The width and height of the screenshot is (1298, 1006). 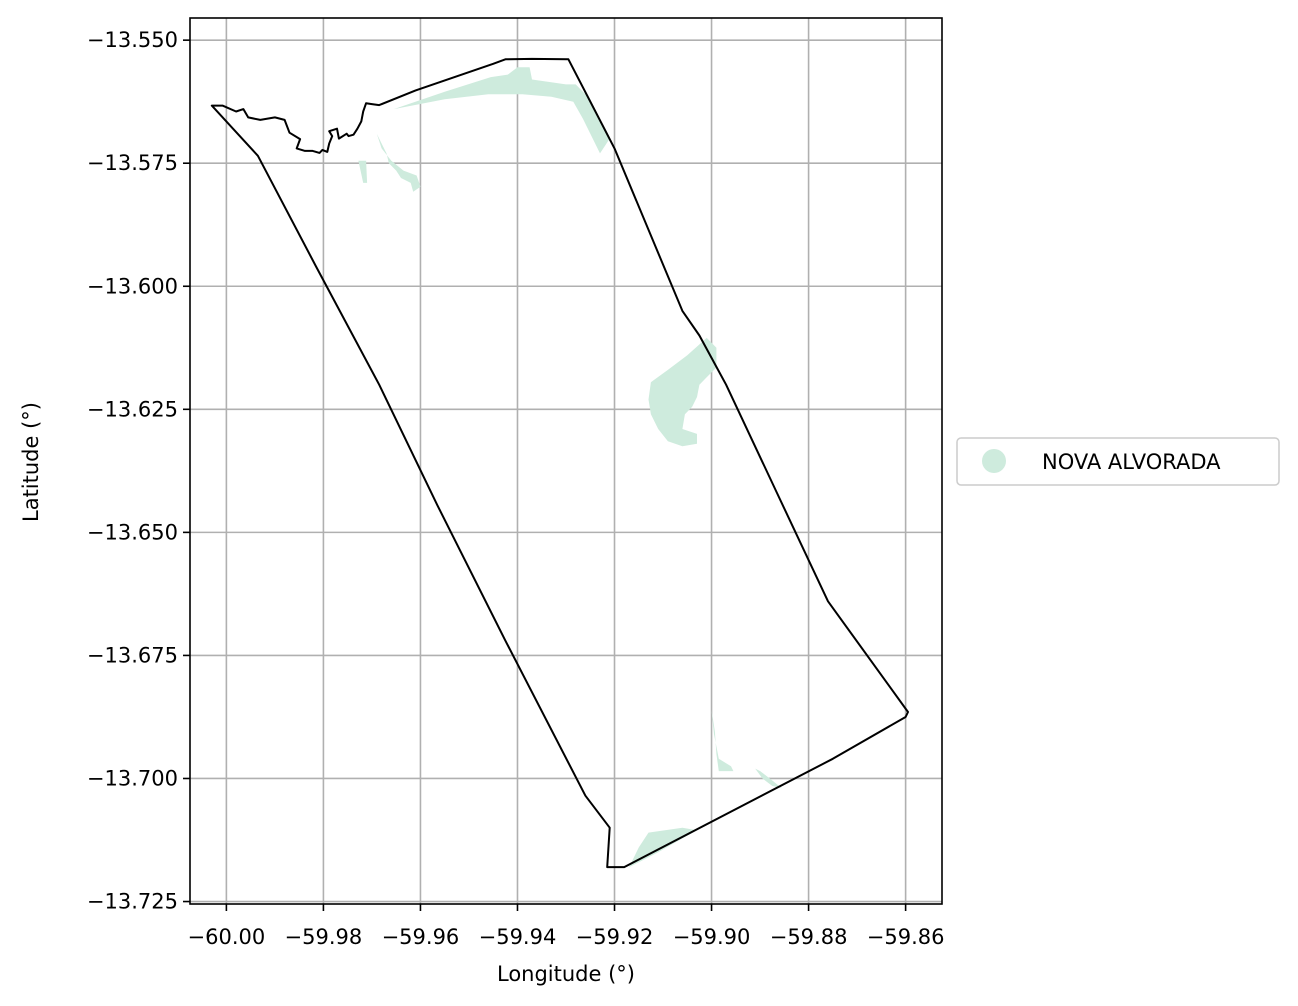 I want to click on x-tick-label: −59.92, so click(x=615, y=937).